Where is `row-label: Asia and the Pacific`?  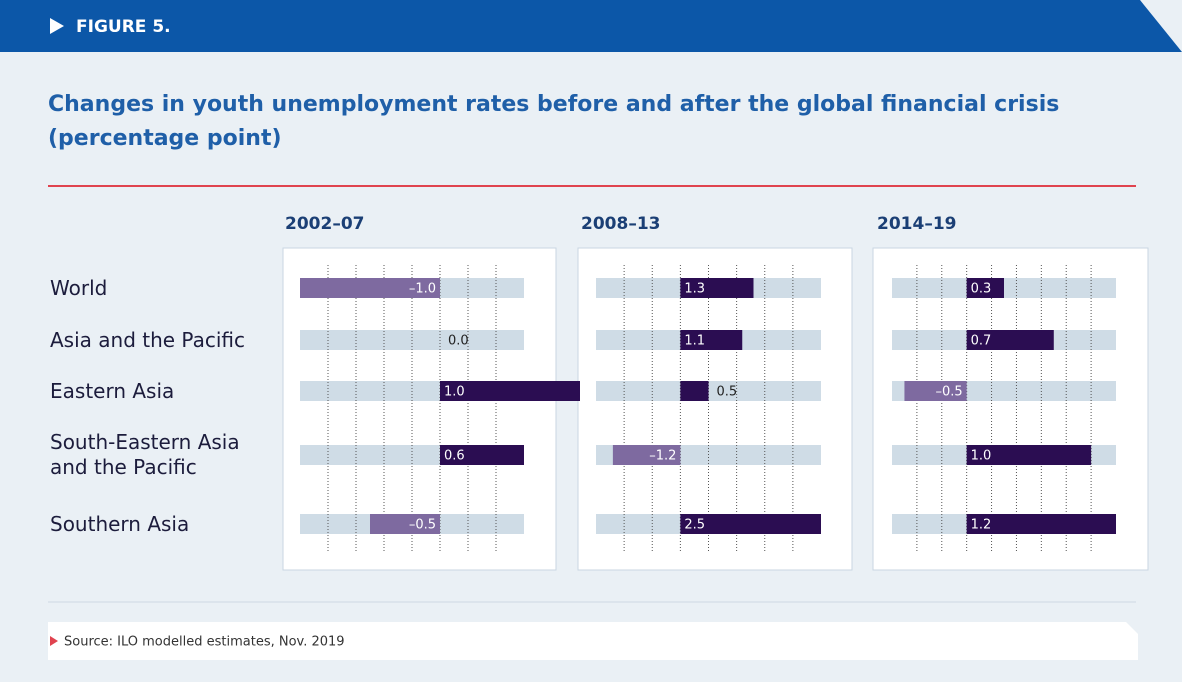 row-label: Asia and the Pacific is located at coordinates (147, 339).